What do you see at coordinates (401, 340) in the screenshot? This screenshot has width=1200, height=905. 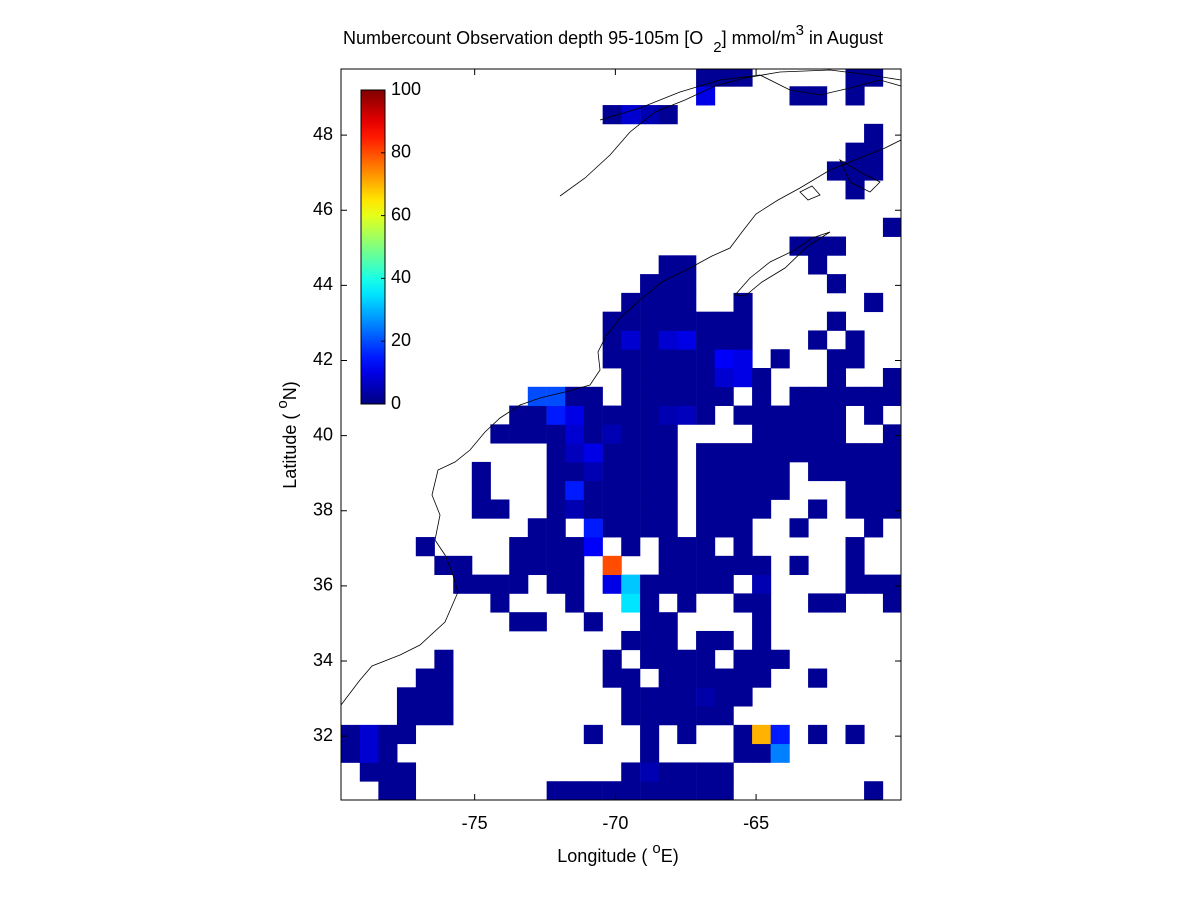 I see `colorbar-tick-label: 20` at bounding box center [401, 340].